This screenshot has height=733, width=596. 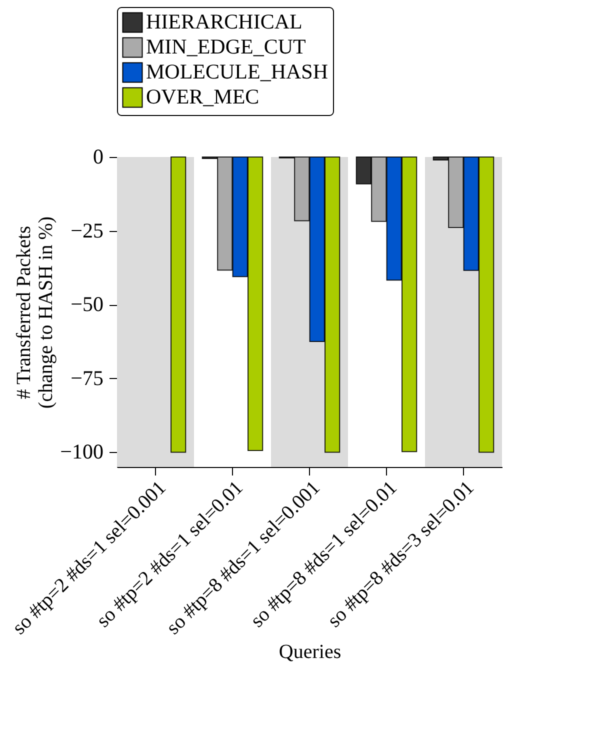 I want to click on legend-label: MIN_EDGE_CUT, so click(x=226, y=46).